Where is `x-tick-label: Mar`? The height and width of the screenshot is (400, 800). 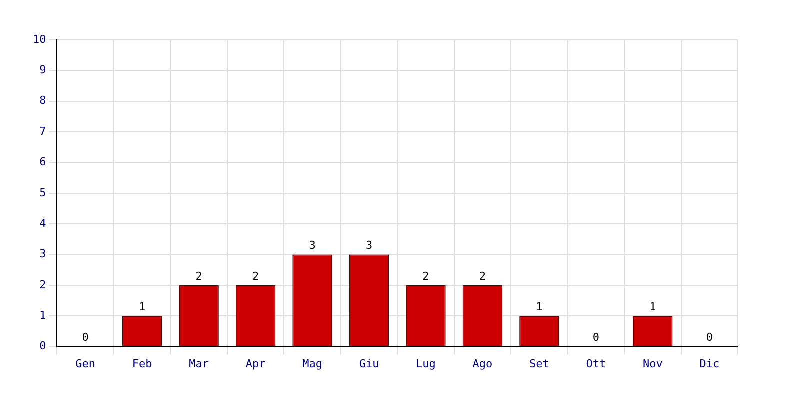 x-tick-label: Mar is located at coordinates (199, 363).